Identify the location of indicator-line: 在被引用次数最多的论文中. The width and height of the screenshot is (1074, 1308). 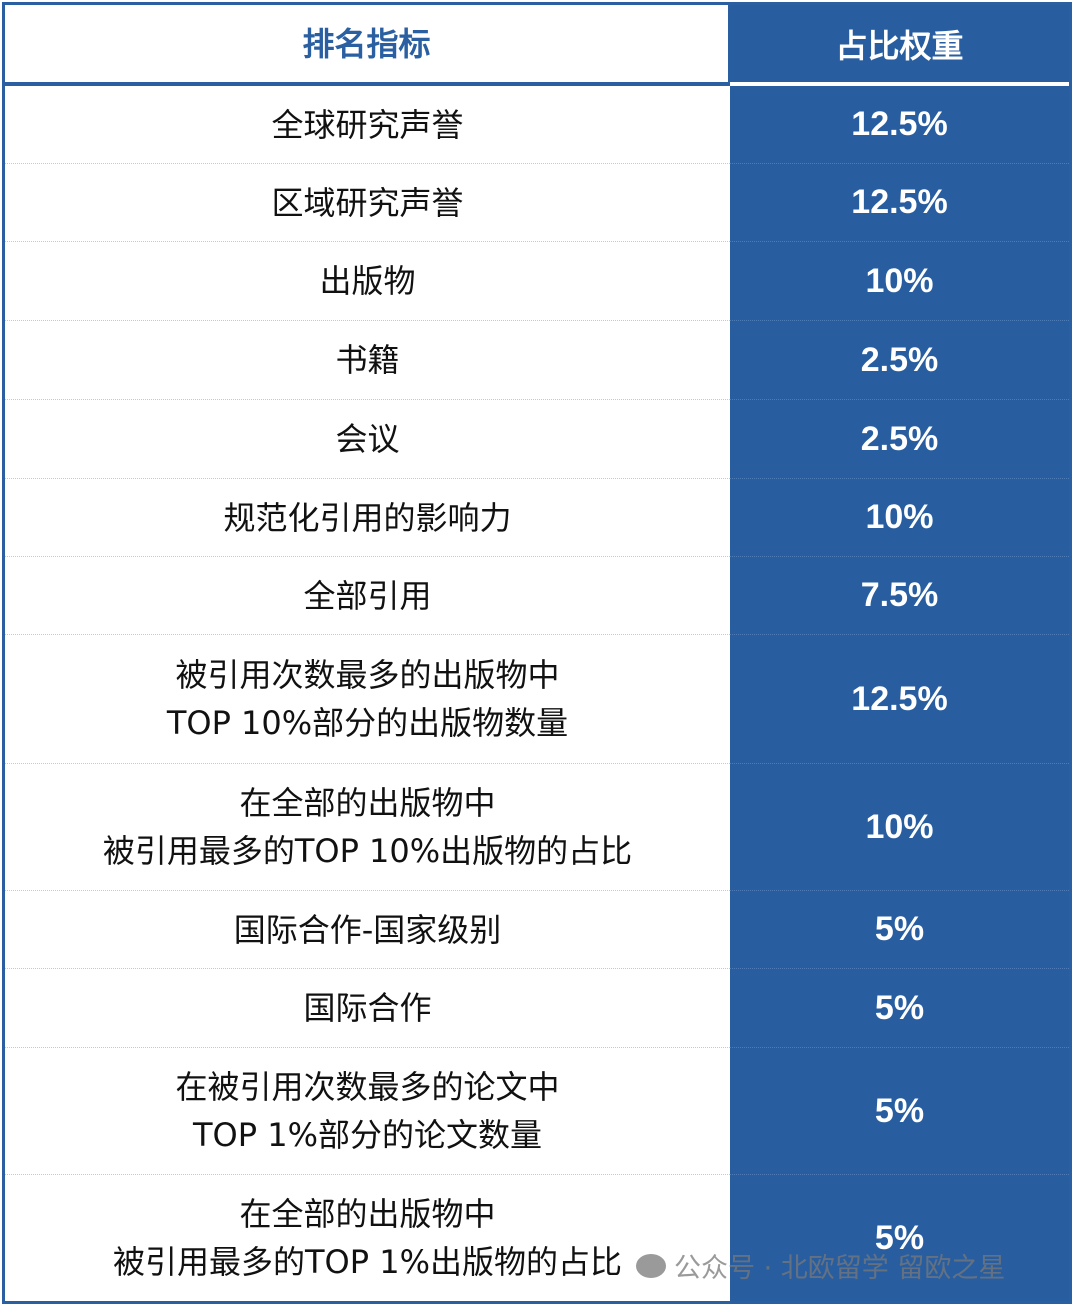
(367, 1087).